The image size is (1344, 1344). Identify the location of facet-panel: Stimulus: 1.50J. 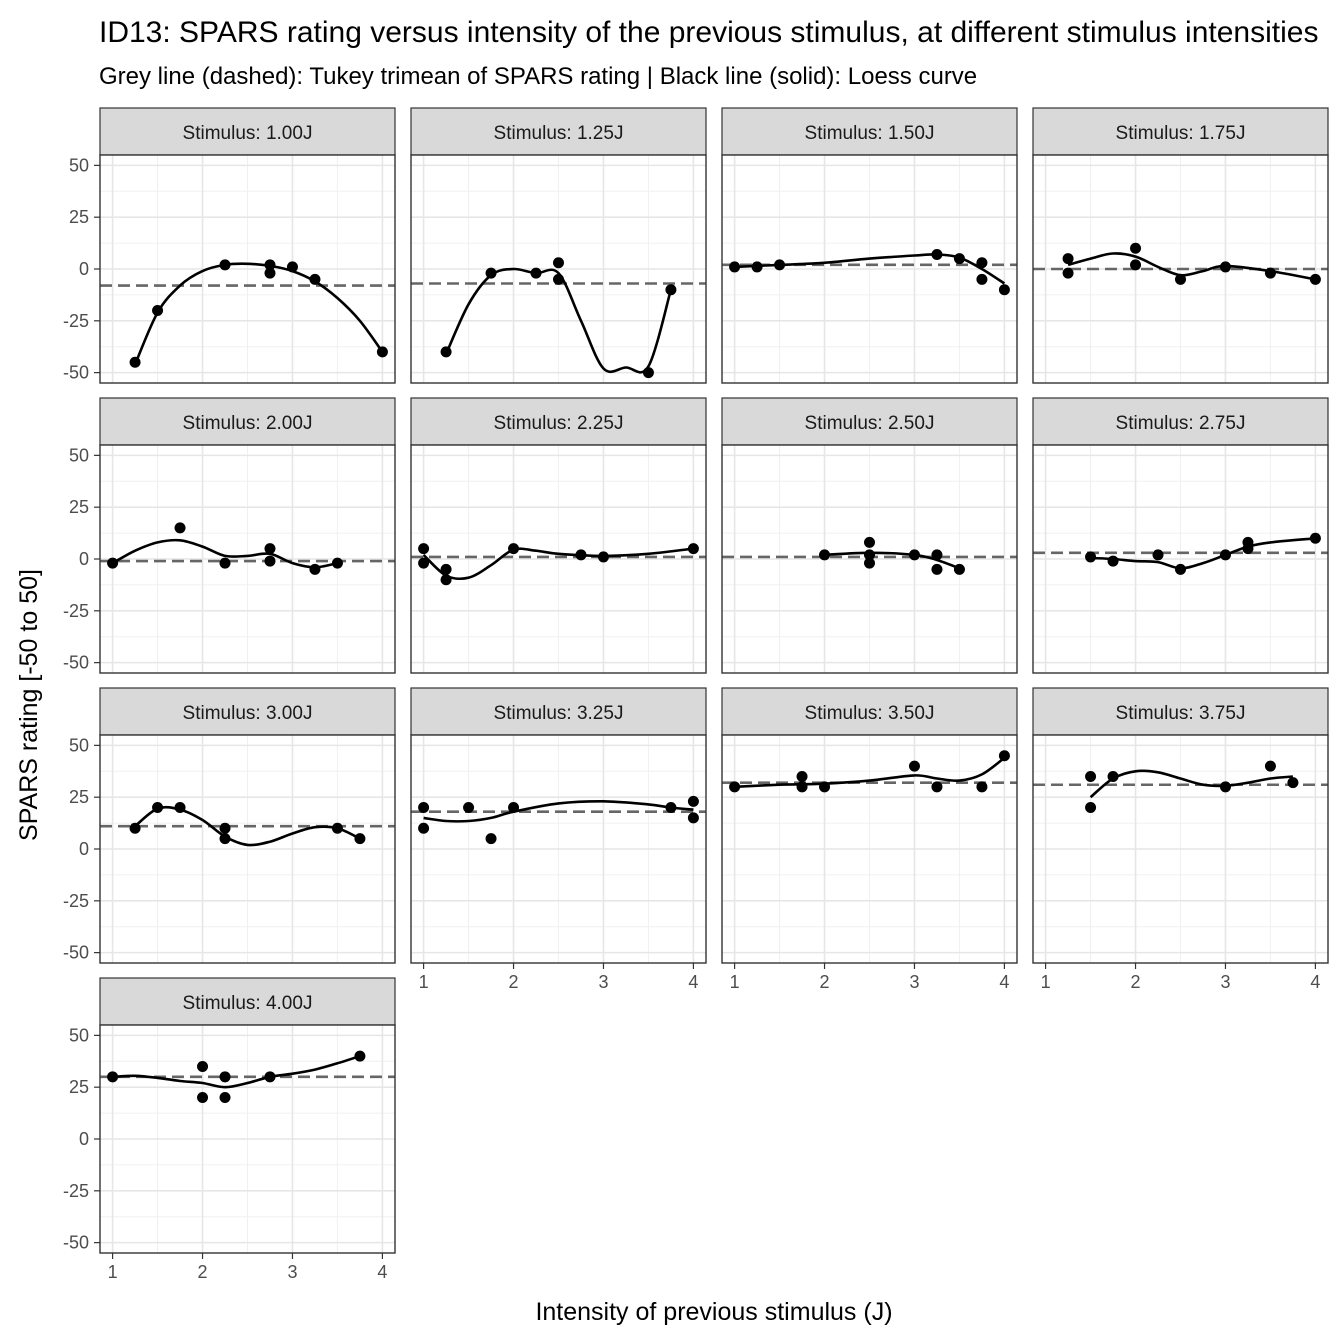
(869, 245).